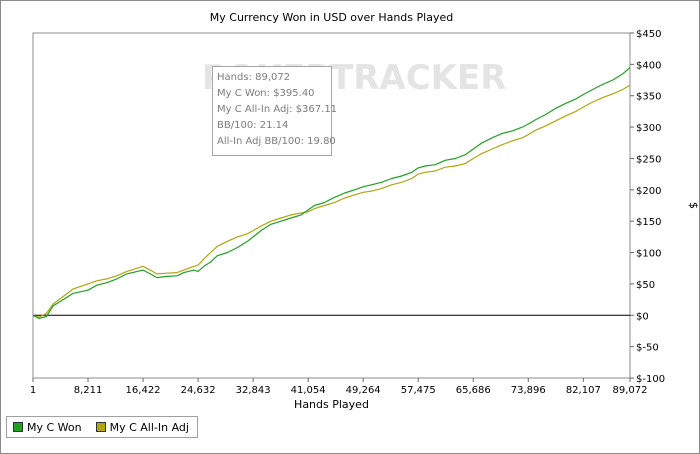  What do you see at coordinates (648, 128) in the screenshot?
I see `y-tick-label: $300` at bounding box center [648, 128].